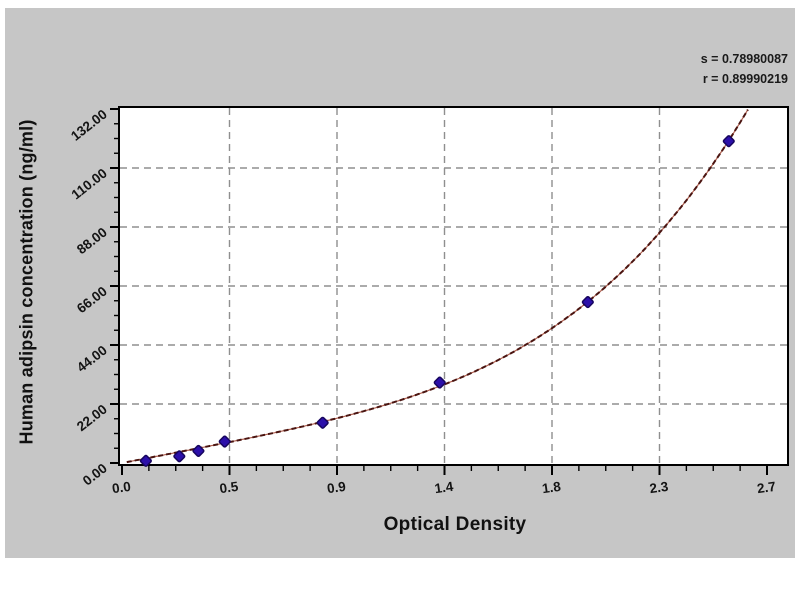 This screenshot has height=600, width=800. I want to click on fit-statistics: s = 0.78980087 r = 0.89990219, so click(744, 69).